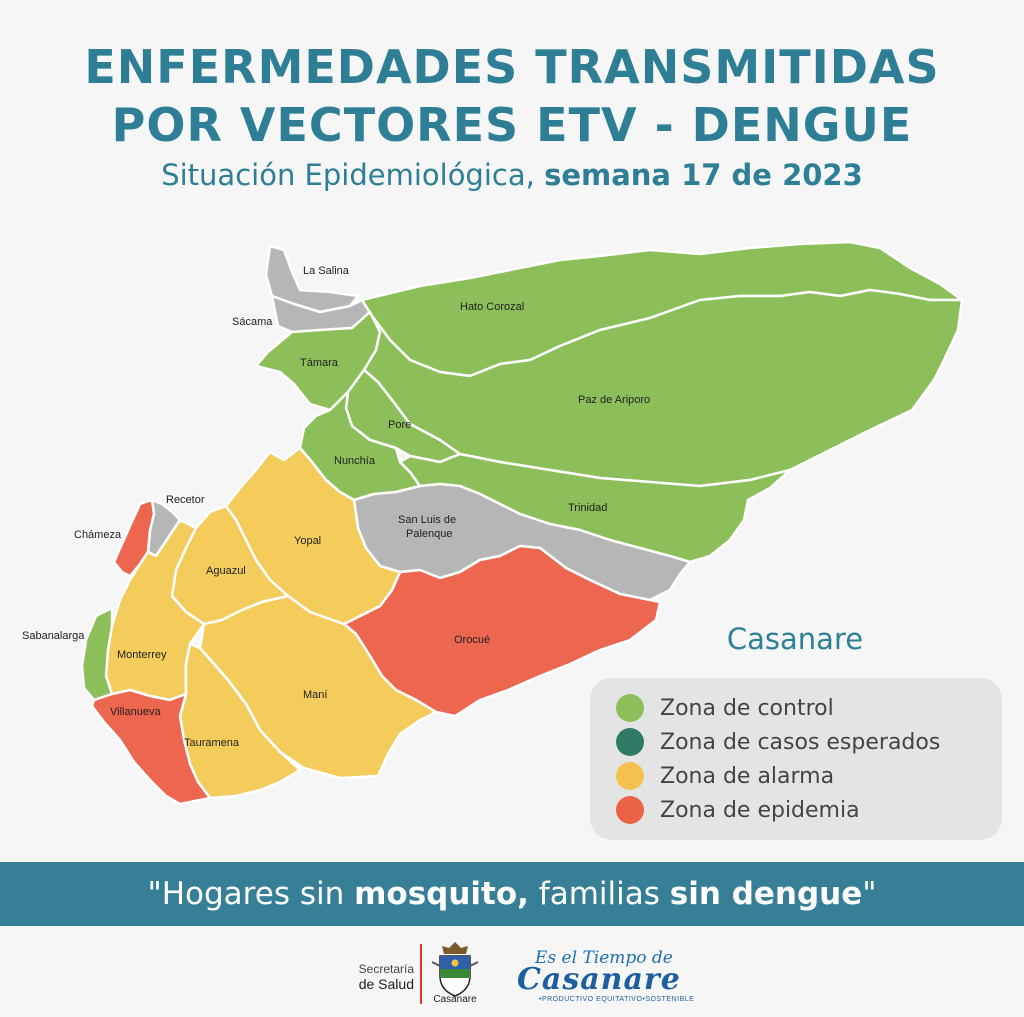 The height and width of the screenshot is (1017, 1024). Describe the element at coordinates (747, 776) in the screenshot. I see `legend-label-alarma: Zona de alarma` at that location.